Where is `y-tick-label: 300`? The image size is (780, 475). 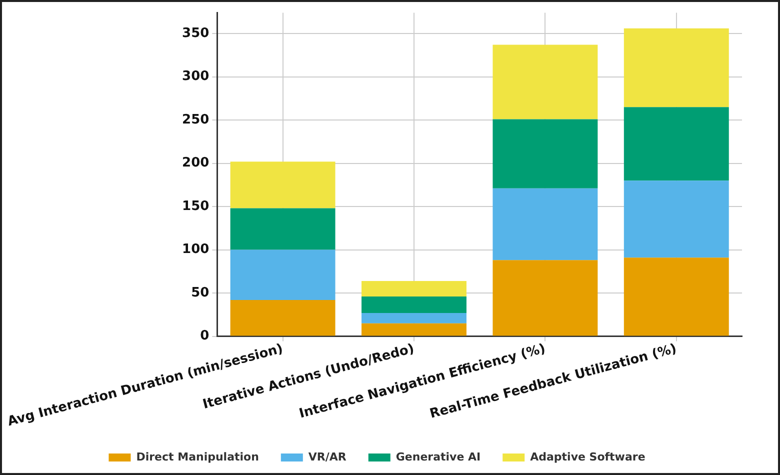
y-tick-label: 300 is located at coordinates (196, 76).